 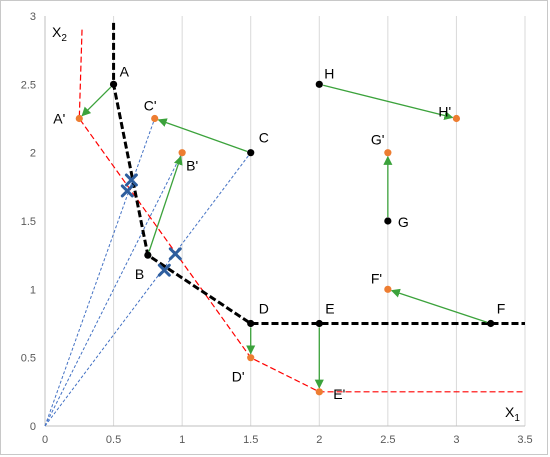 I want to click on y-tick-label: 1.5, so click(x=28, y=222).